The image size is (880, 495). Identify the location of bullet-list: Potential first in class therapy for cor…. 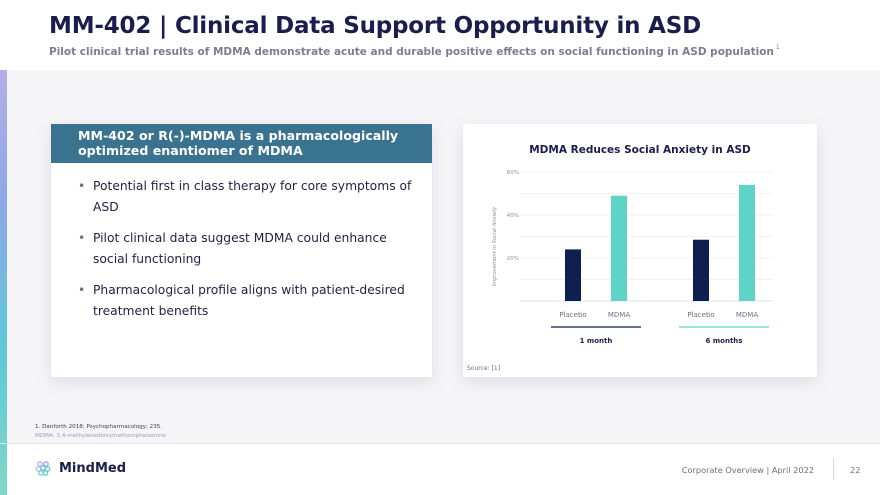
(248, 254).